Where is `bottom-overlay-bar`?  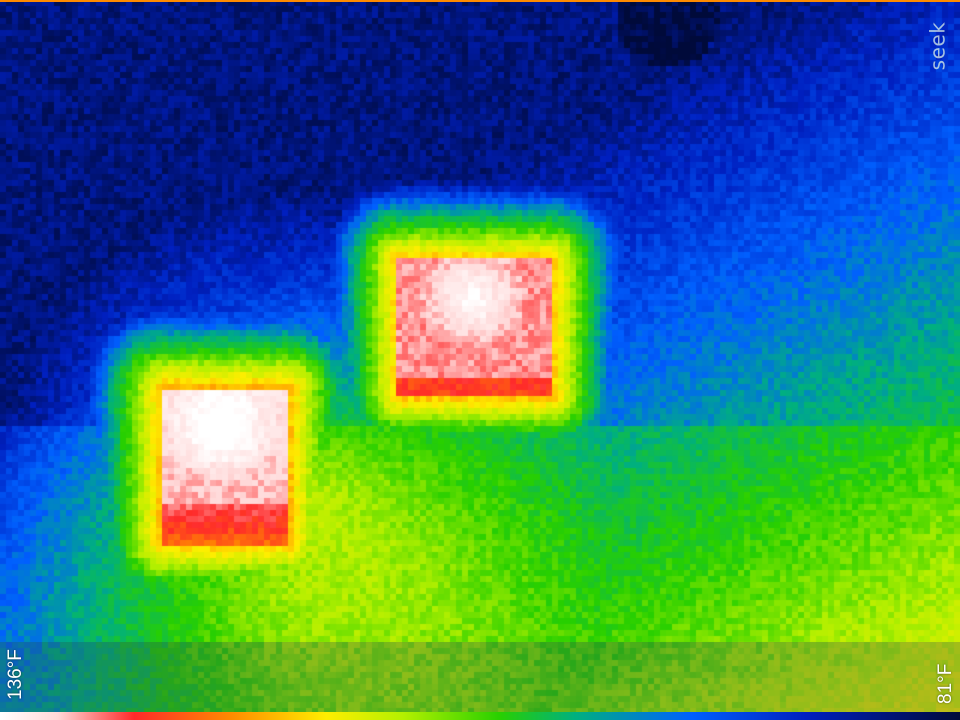
bottom-overlay-bar is located at coordinates (480, 677).